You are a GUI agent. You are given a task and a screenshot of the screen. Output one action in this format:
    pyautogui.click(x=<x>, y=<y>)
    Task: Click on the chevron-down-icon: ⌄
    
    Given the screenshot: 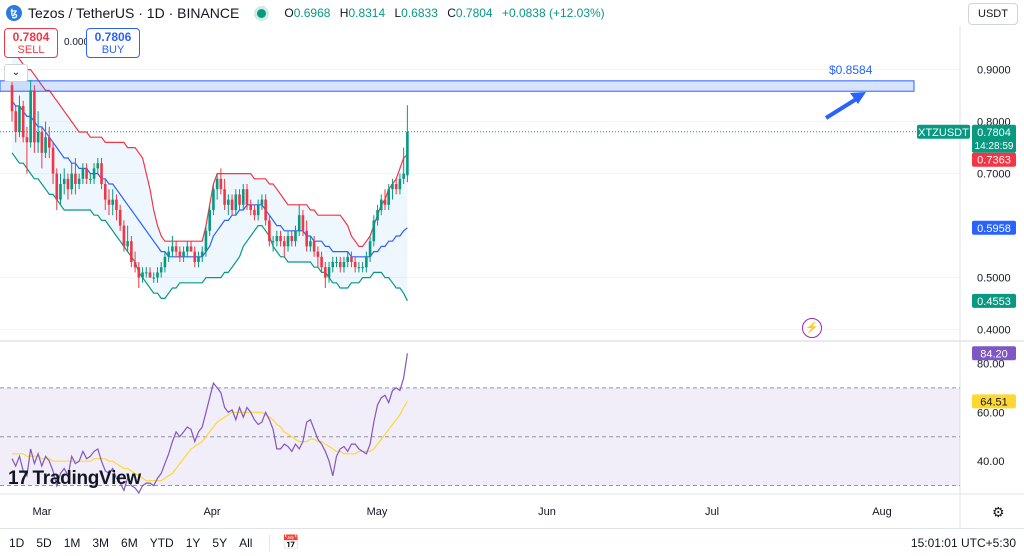 What is the action you would take?
    pyautogui.click(x=16, y=73)
    